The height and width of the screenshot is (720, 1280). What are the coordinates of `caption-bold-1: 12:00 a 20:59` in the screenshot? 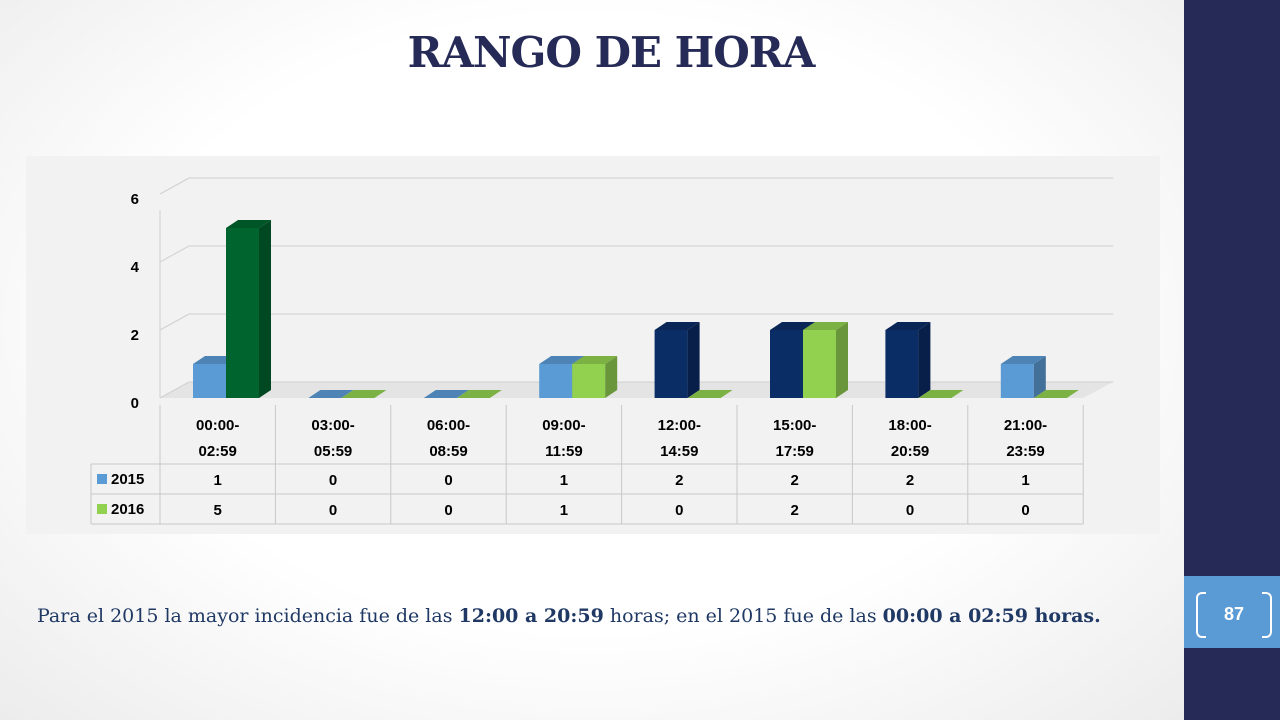 It's located at (531, 616).